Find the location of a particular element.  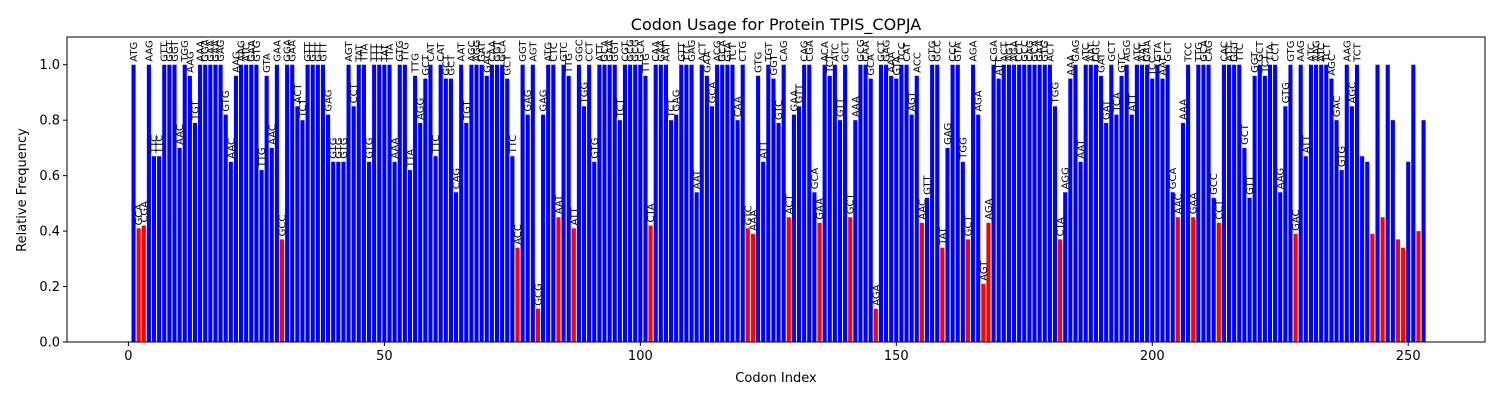

bar-label-193: TCA is located at coordinates (1117, 102).